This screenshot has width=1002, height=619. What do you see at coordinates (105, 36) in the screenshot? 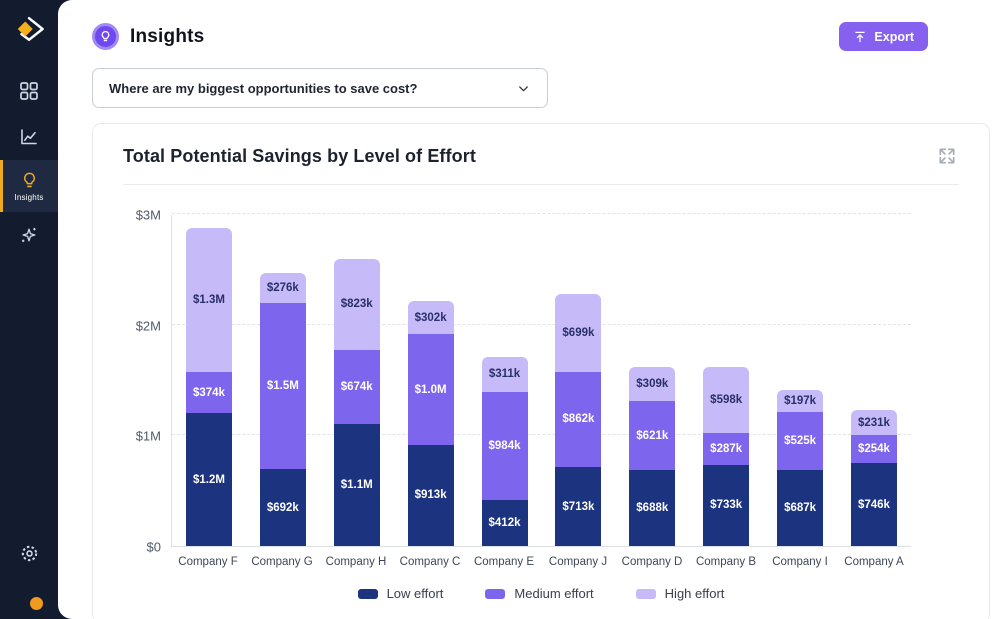
I see `insights-badge-icon` at bounding box center [105, 36].